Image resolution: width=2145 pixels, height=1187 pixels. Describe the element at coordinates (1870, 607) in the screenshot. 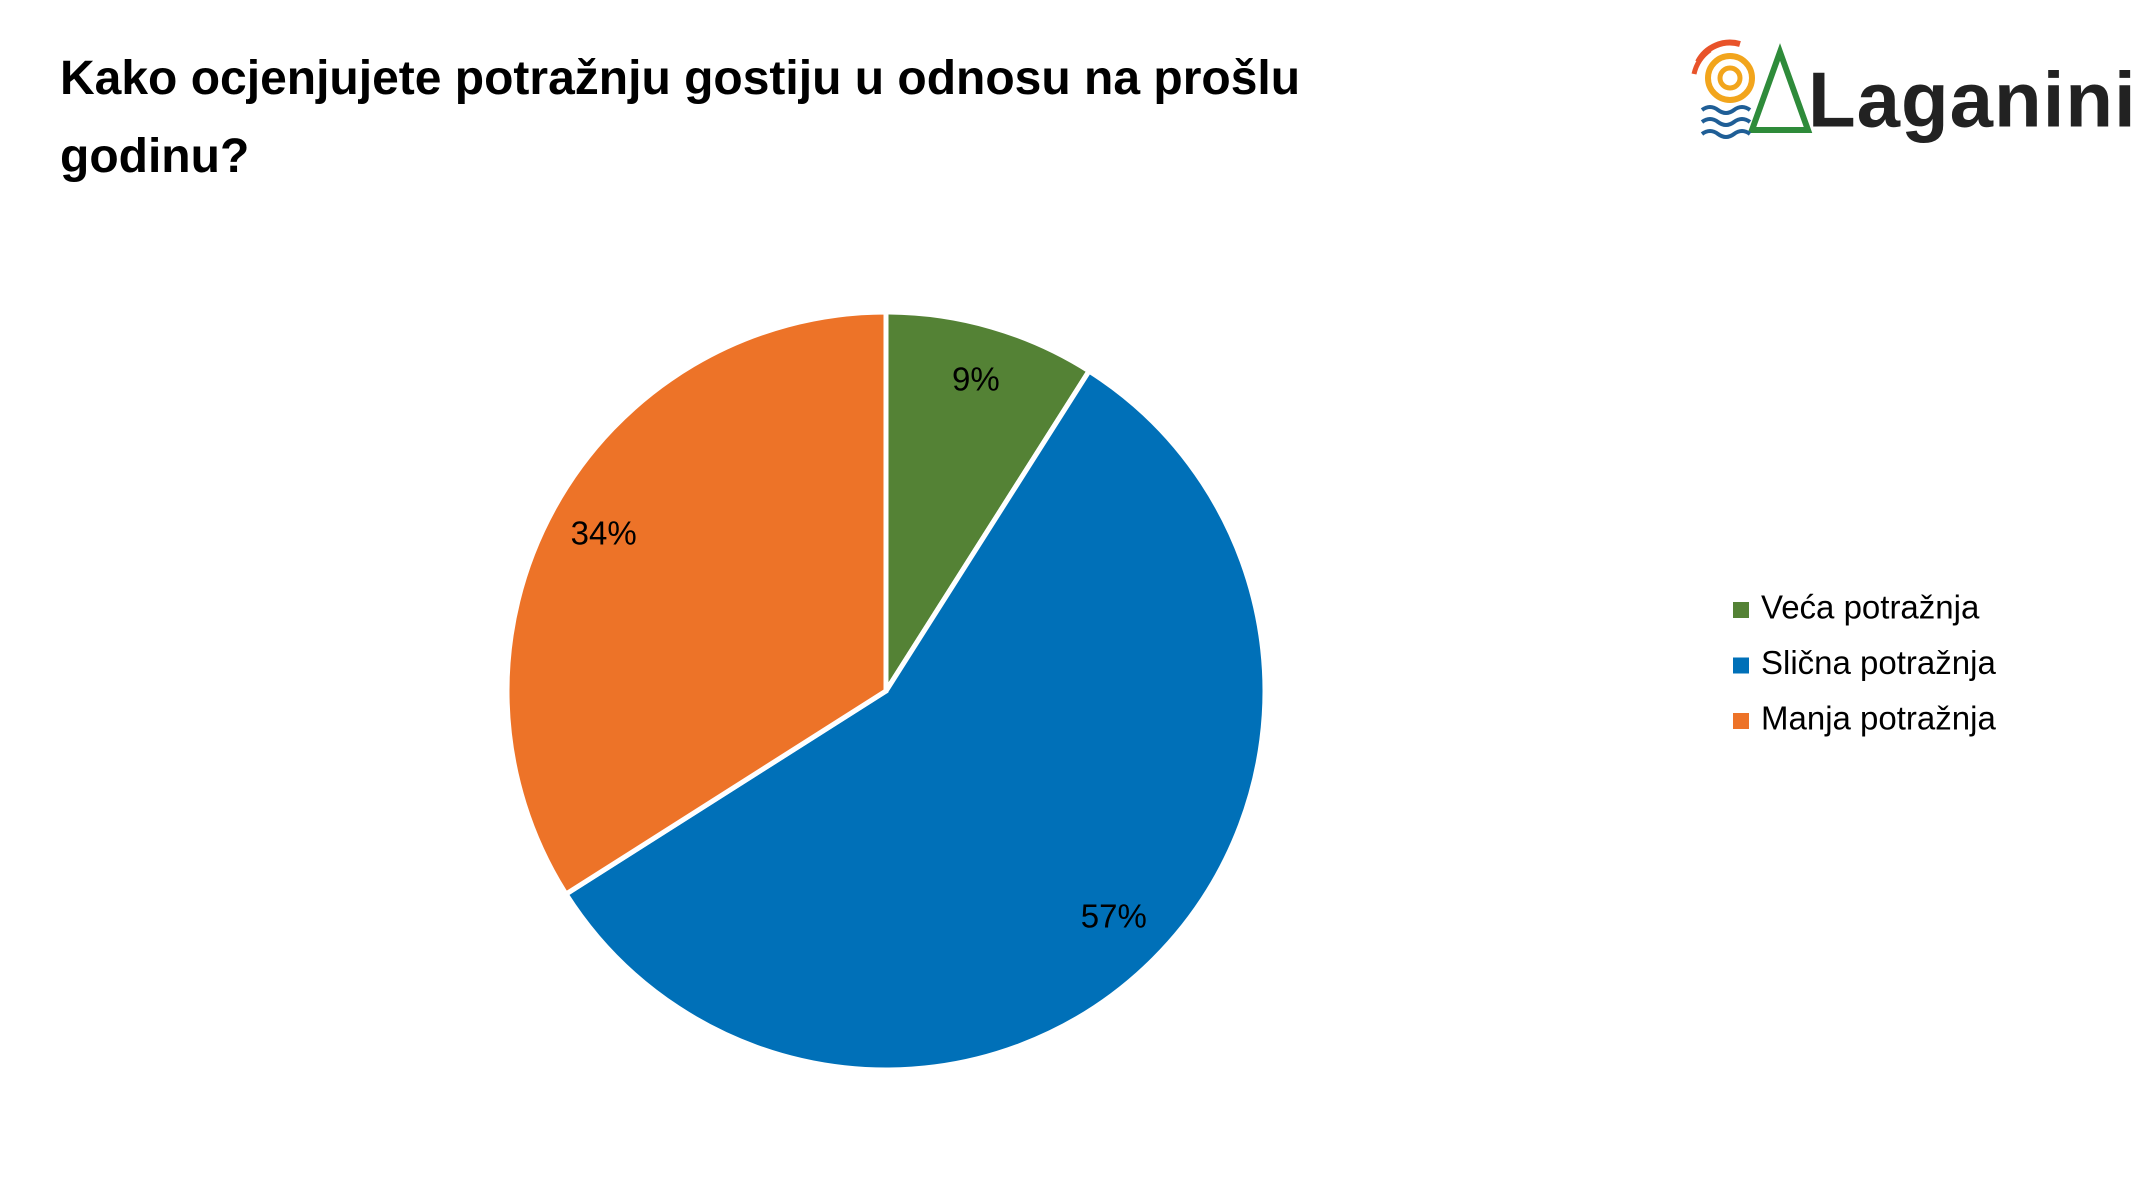

I see `legend-label: Veća potražnja` at that location.